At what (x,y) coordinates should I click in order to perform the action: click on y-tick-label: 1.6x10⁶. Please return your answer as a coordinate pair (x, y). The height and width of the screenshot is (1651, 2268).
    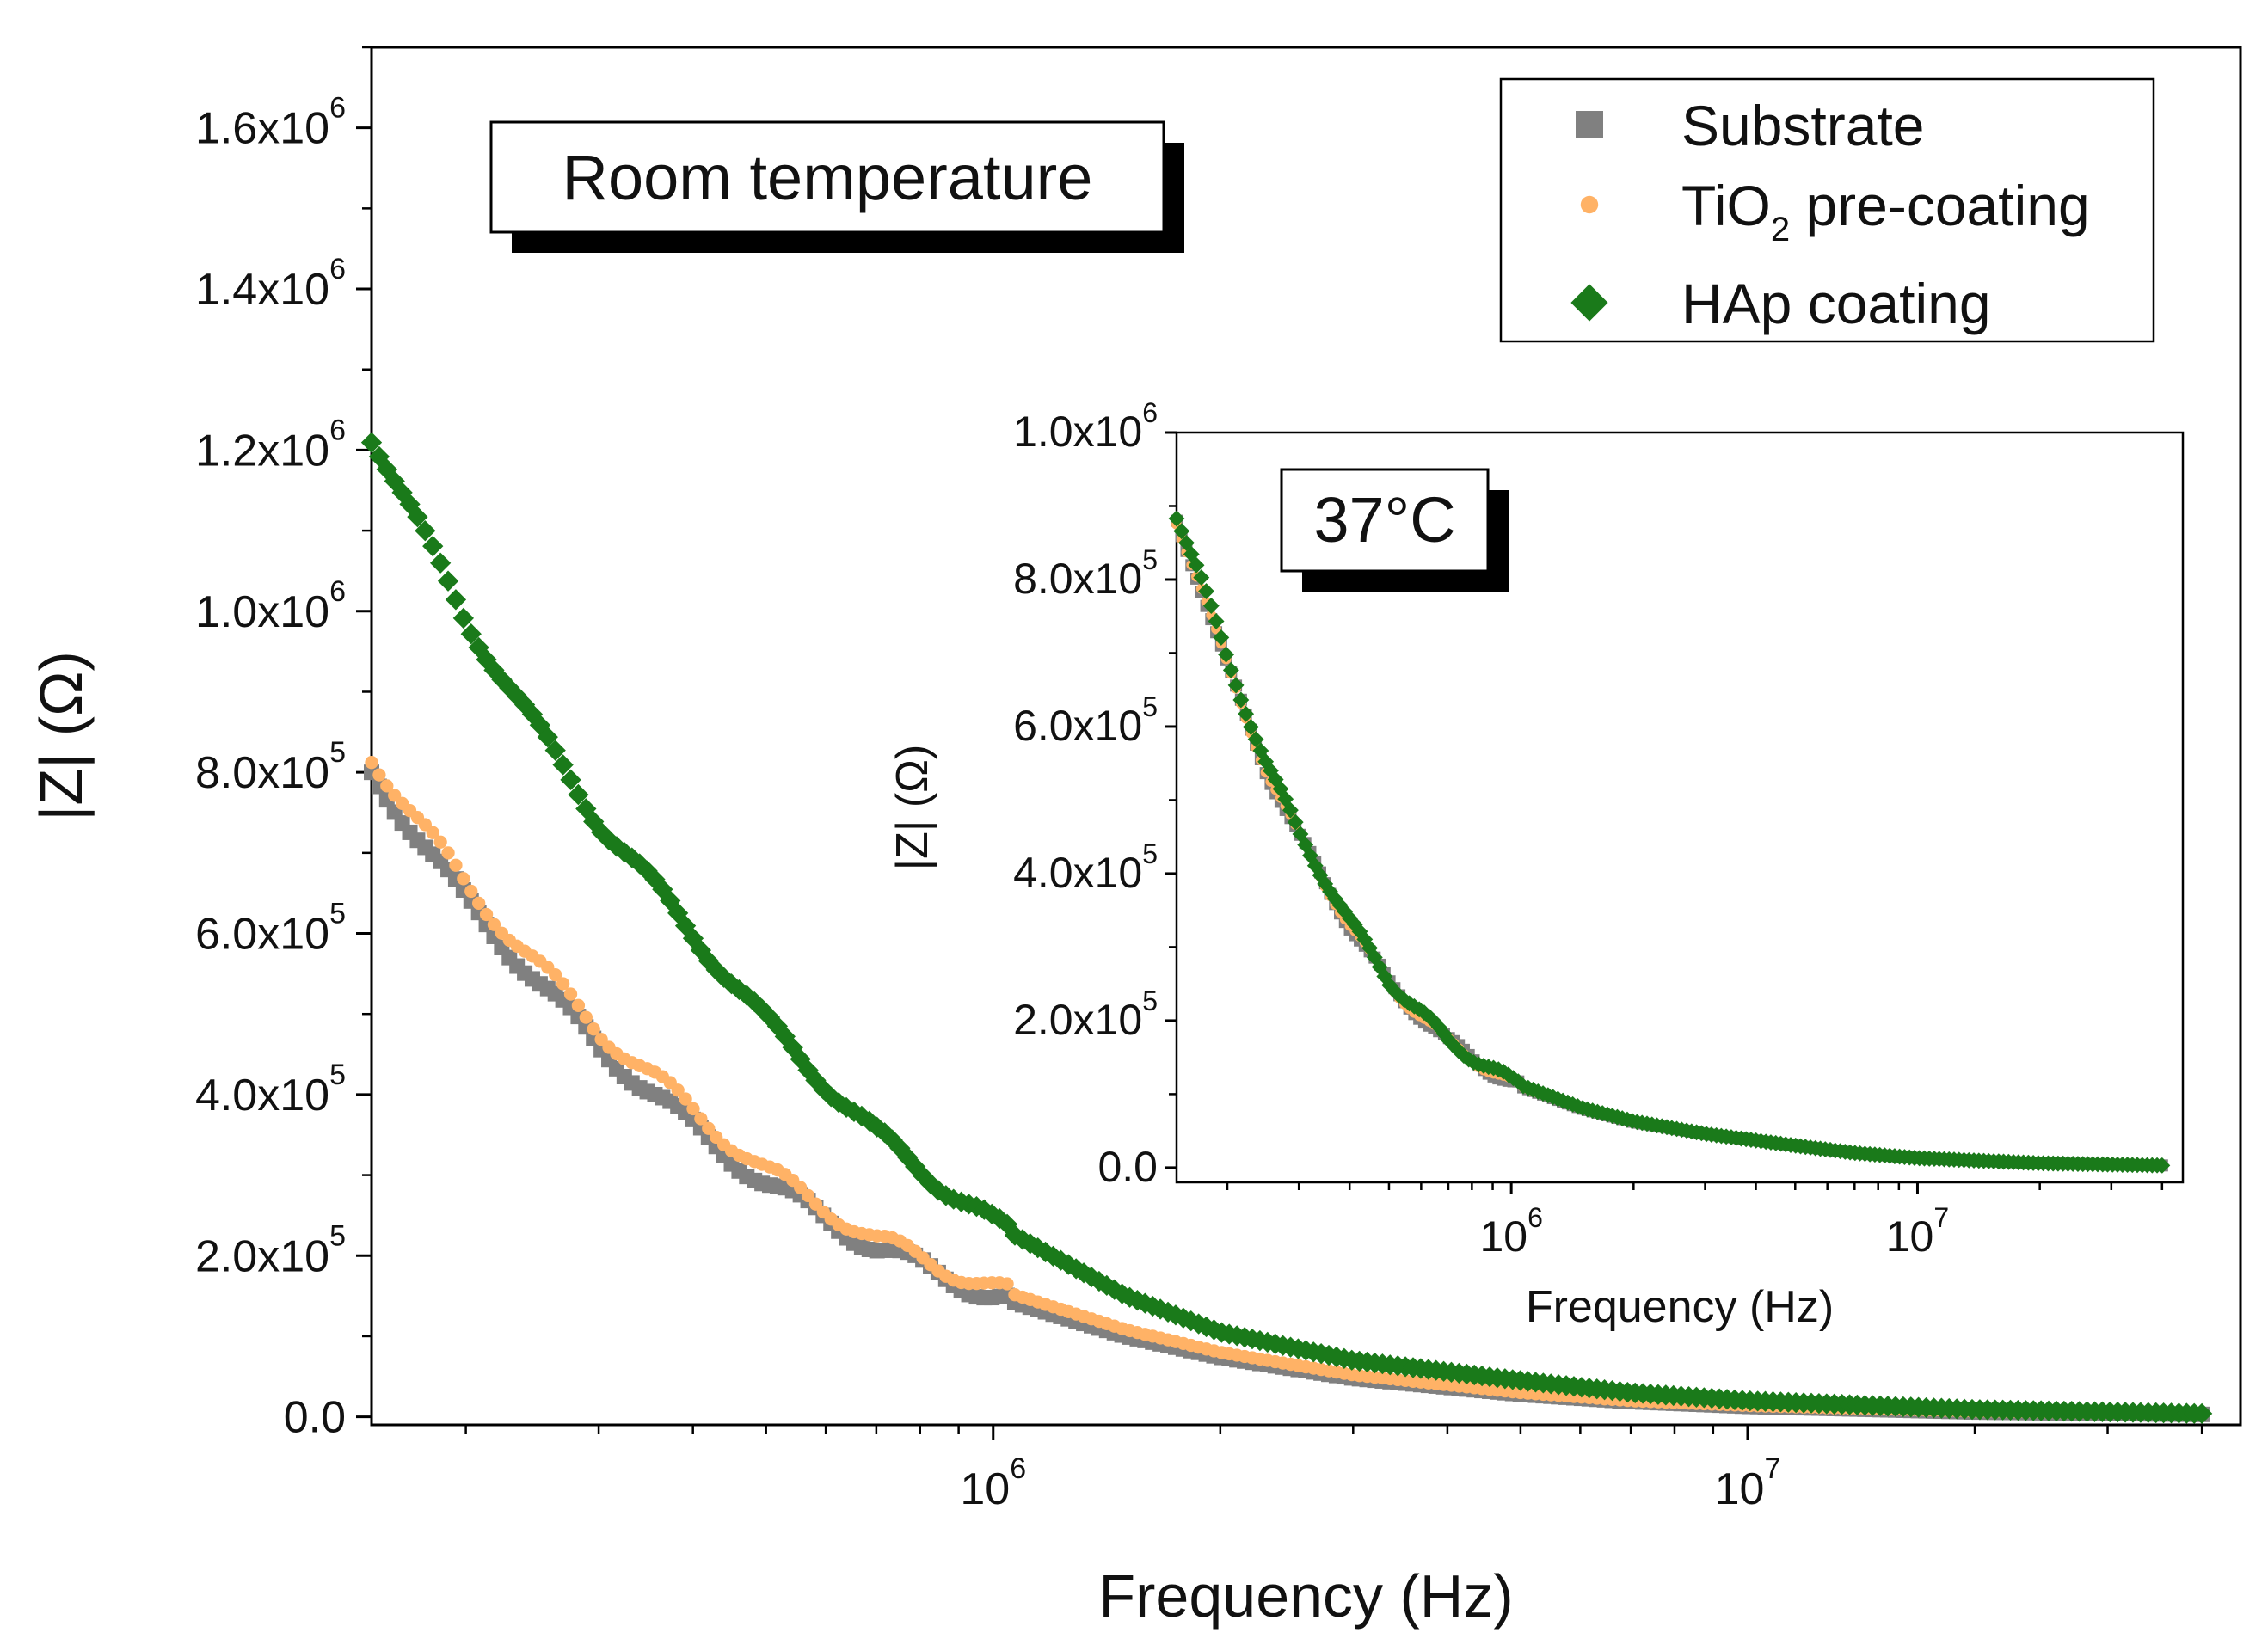
    Looking at the image, I should click on (271, 123).